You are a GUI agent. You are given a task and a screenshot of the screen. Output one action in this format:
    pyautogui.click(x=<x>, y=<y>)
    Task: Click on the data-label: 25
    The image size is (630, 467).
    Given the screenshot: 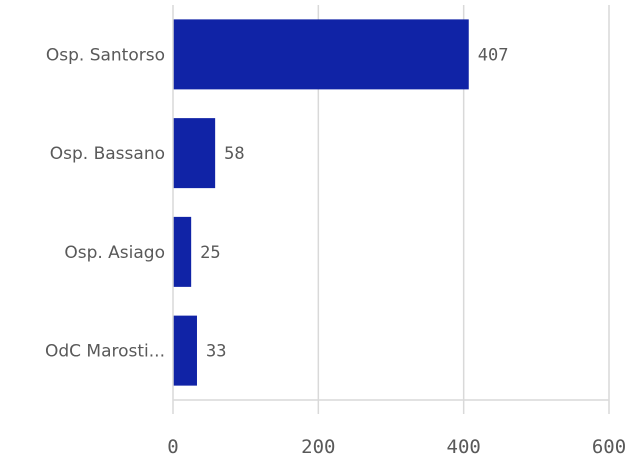 What is the action you would take?
    pyautogui.click(x=210, y=253)
    